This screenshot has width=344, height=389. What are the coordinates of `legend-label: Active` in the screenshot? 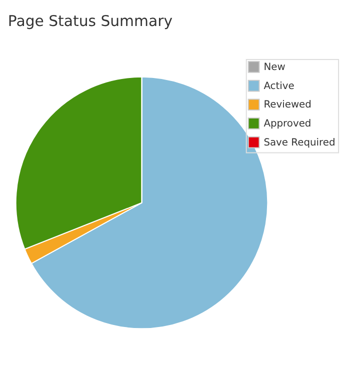 It's located at (279, 86).